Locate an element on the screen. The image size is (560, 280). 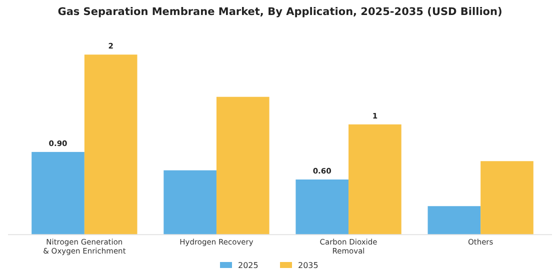
legend-label: 2025 is located at coordinates (248, 265).